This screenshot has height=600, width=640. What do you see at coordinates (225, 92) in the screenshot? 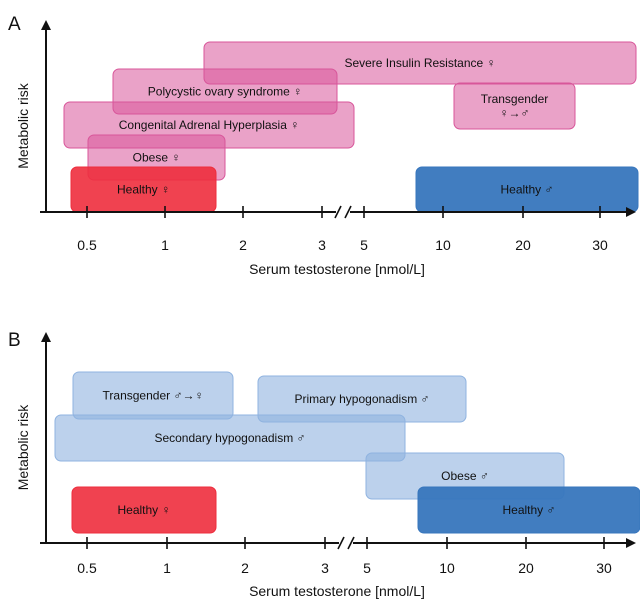
I see `risk-box-label: Polycystic ovary syndrome ♀` at bounding box center [225, 92].